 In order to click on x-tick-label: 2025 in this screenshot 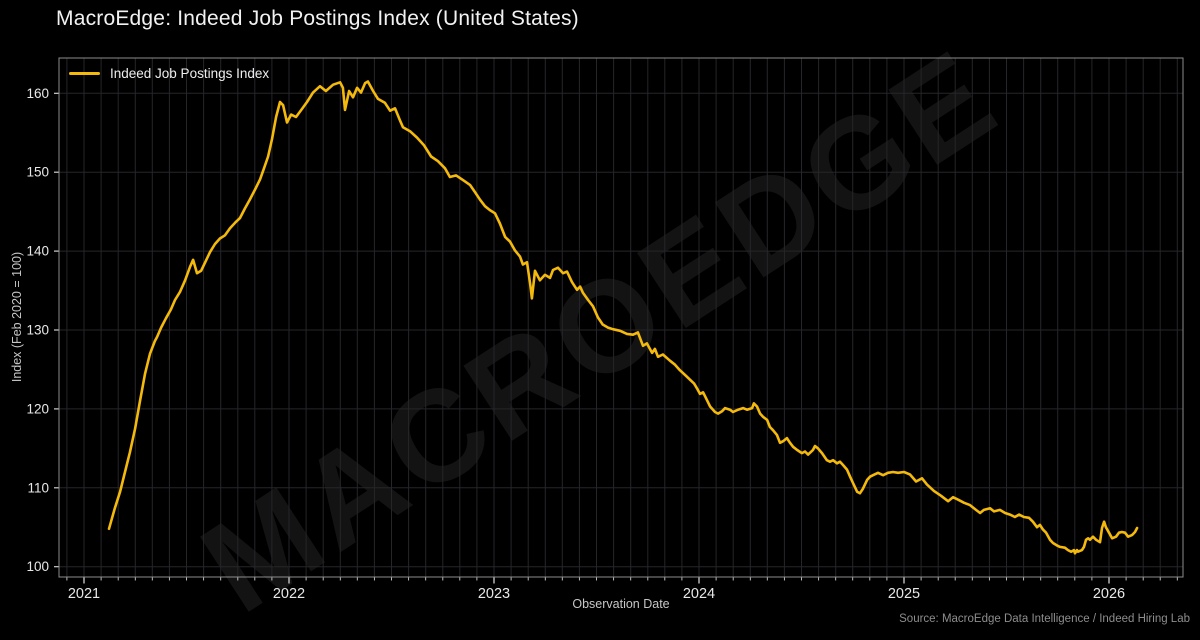, I will do `click(904, 594)`.